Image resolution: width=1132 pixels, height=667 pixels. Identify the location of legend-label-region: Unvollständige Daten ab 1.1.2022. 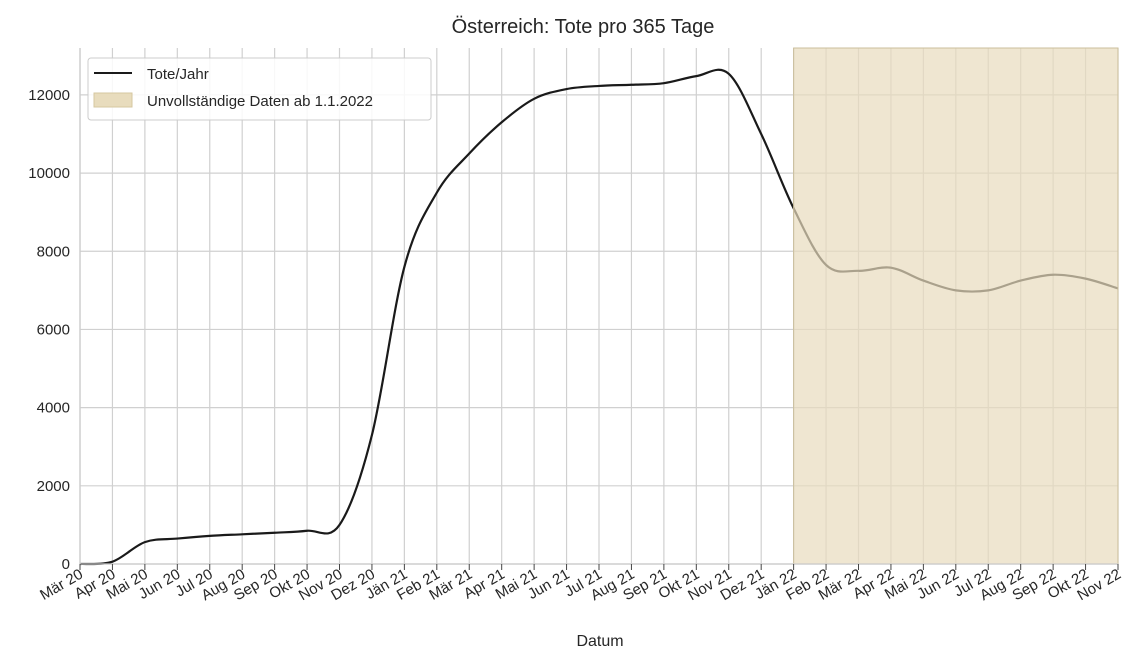
(260, 101).